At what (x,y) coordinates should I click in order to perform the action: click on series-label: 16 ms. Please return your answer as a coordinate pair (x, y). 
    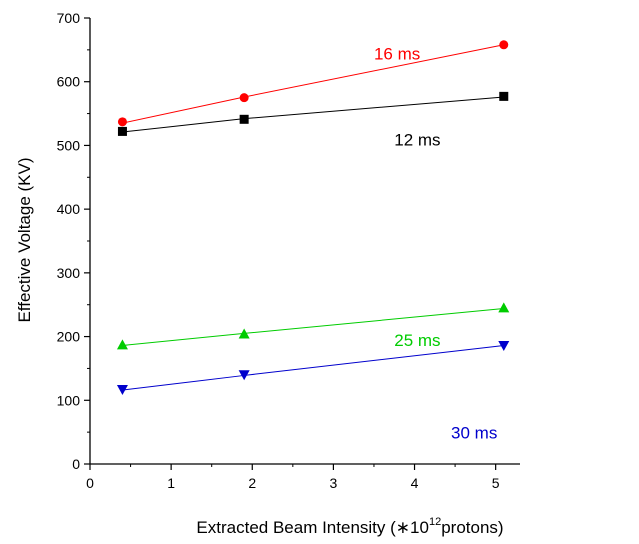
    Looking at the image, I should click on (397, 53).